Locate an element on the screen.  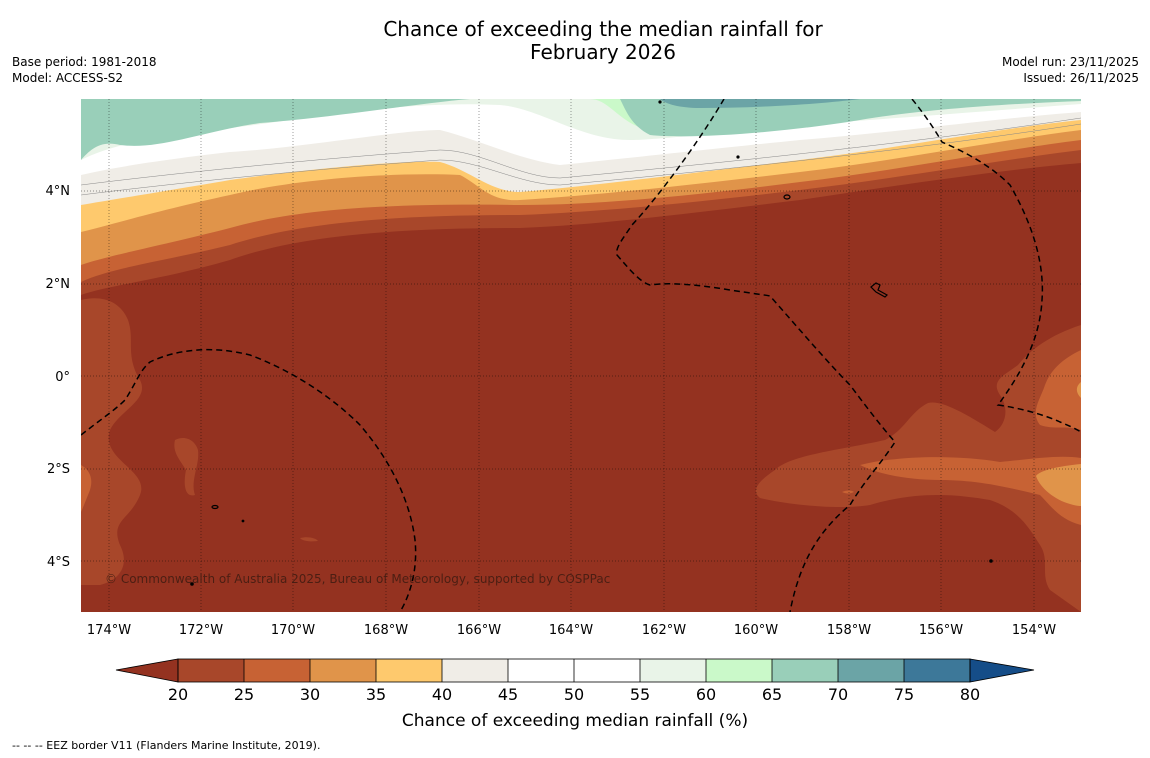
colorbar-tick-label: 50 is located at coordinates (574, 694).